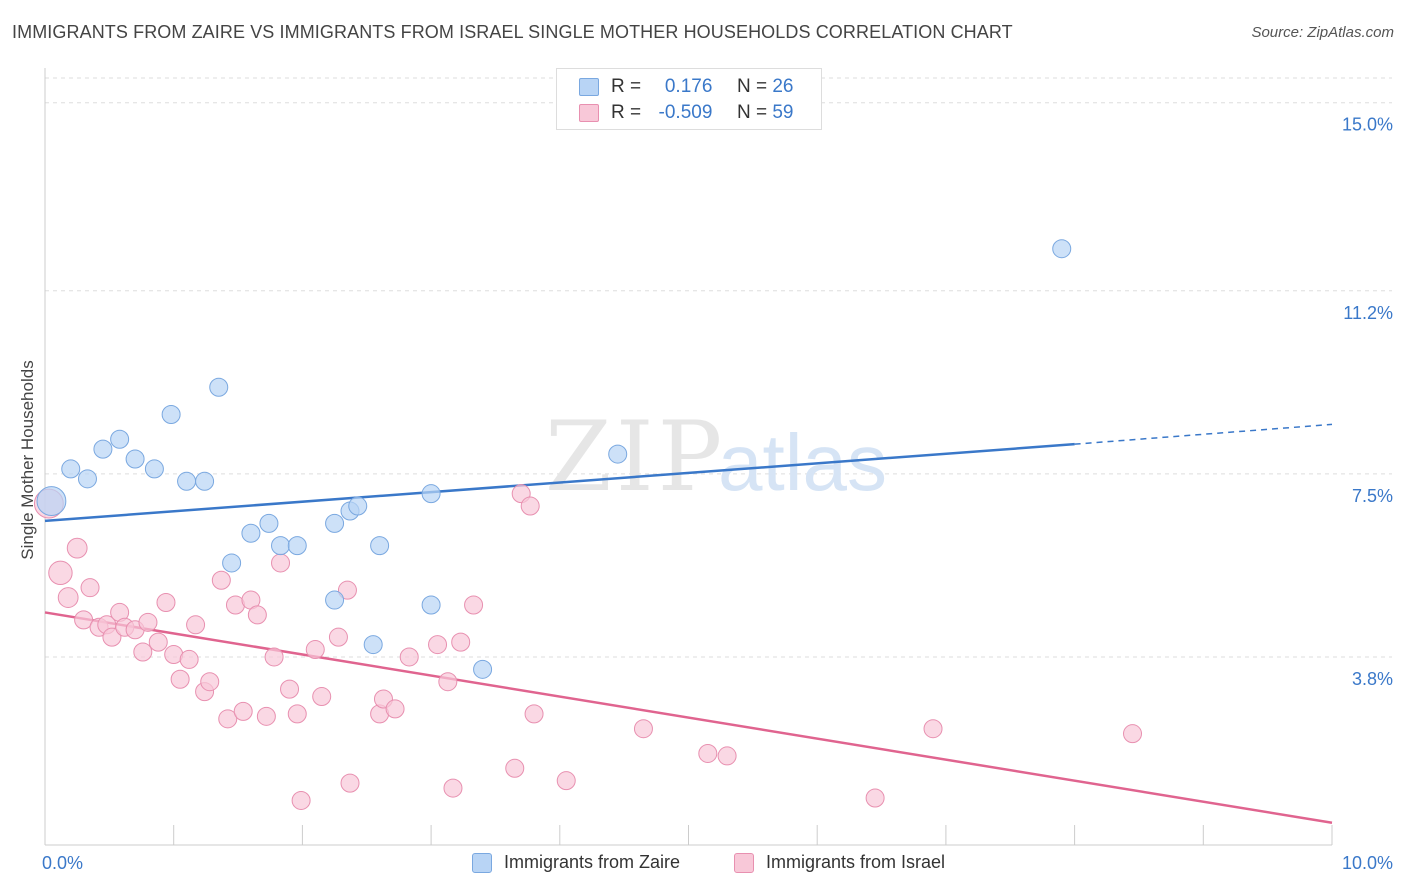 The image size is (1406, 892). Describe the element at coordinates (783, 86) in the screenshot. I see `n-value-zaire: 26` at that location.